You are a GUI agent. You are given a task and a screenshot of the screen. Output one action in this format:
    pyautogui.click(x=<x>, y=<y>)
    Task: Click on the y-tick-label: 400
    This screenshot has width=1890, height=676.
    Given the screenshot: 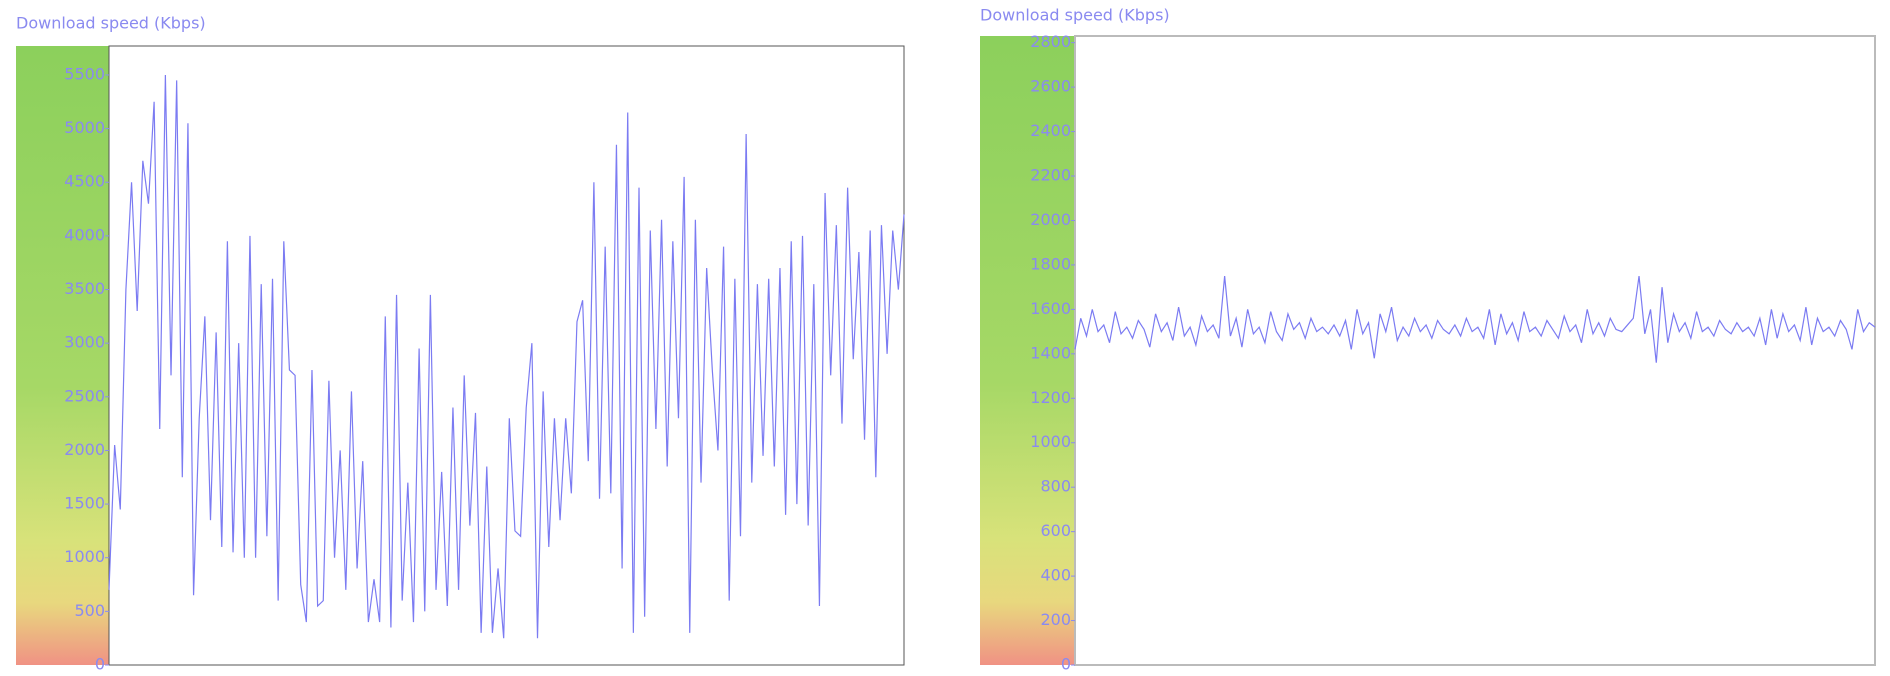 What is the action you would take?
    pyautogui.click(x=1055, y=575)
    